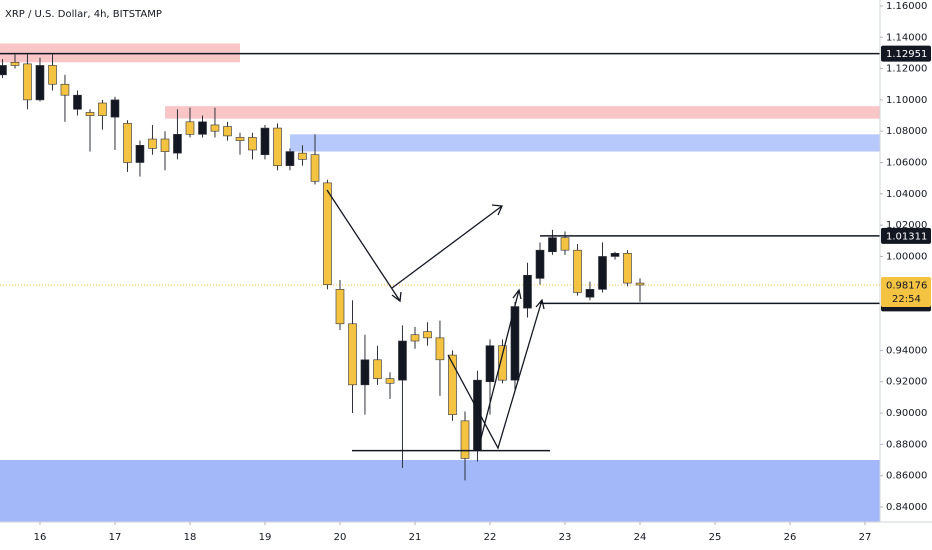 The width and height of the screenshot is (932, 550). I want to click on chart-title: XRP / U.S. Dollar, 4h, BITSTAMP, so click(83, 14).